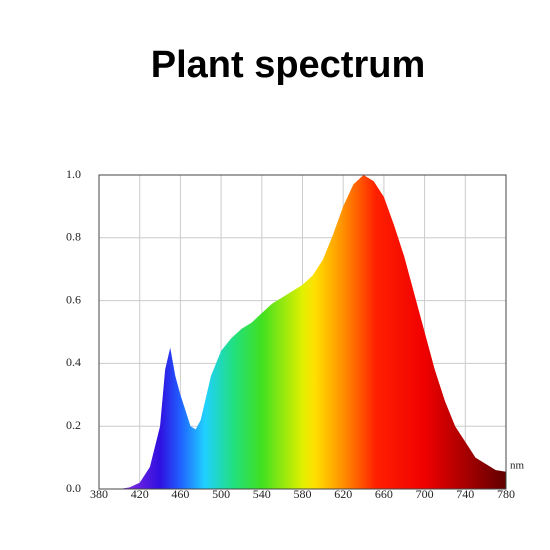 The height and width of the screenshot is (550, 550). Describe the element at coordinates (262, 494) in the screenshot. I see `x-tick-label: 540` at that location.